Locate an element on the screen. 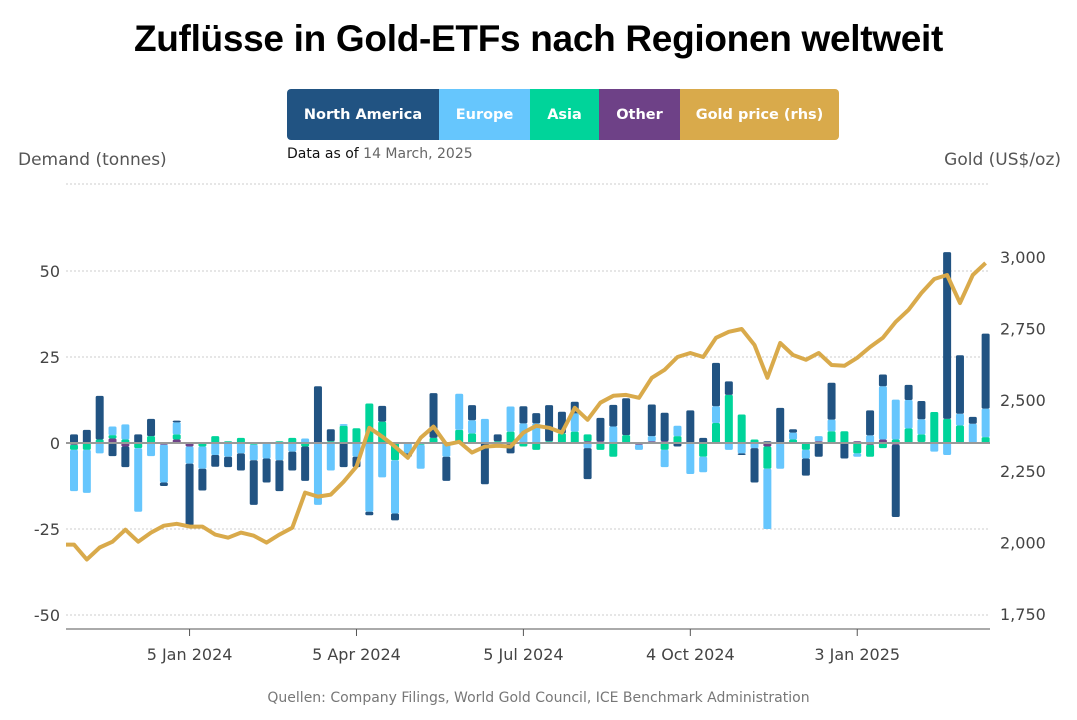 The image size is (1077, 720). legend-item-north-america: North America is located at coordinates (363, 114).